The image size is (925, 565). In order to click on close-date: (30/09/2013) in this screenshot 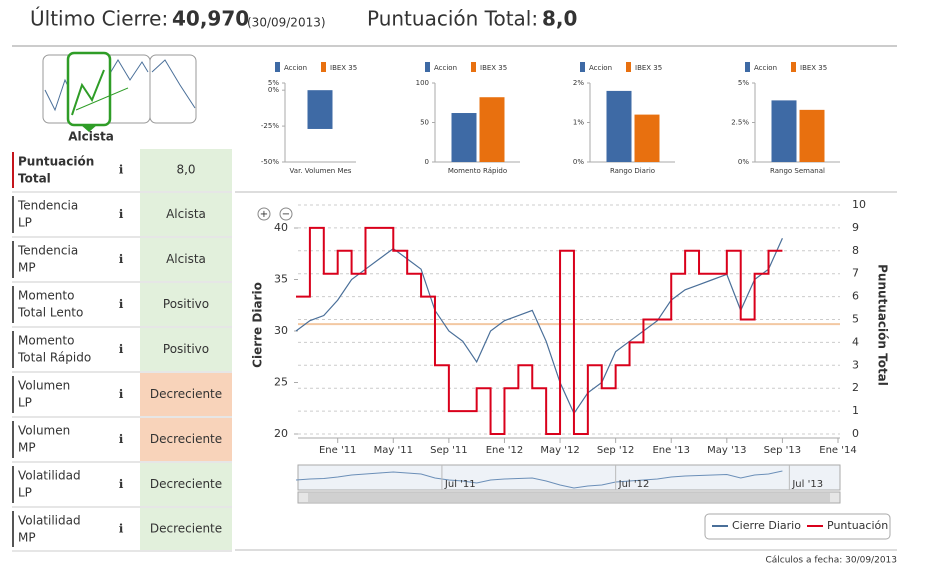, I will do `click(286, 23)`.